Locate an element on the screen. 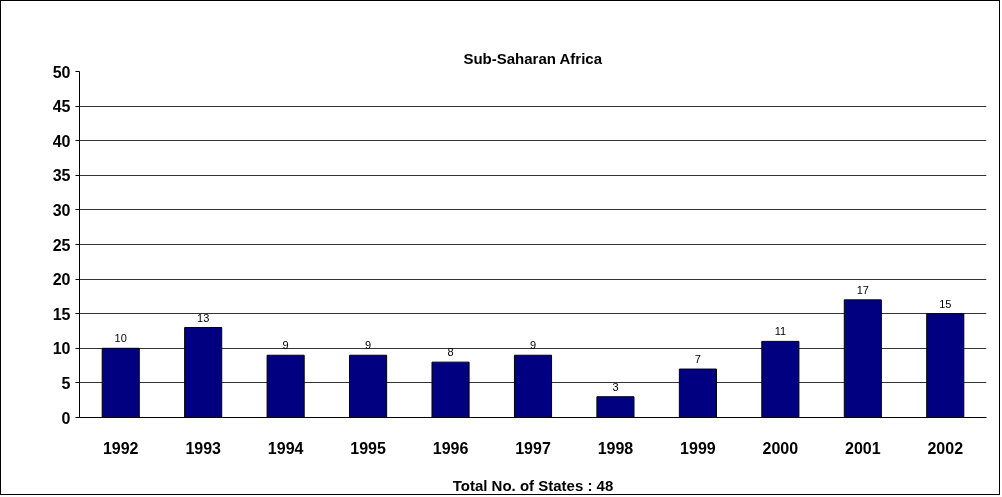 The height and width of the screenshot is (497, 1002). y-tick-label: 45 is located at coordinates (61, 107).